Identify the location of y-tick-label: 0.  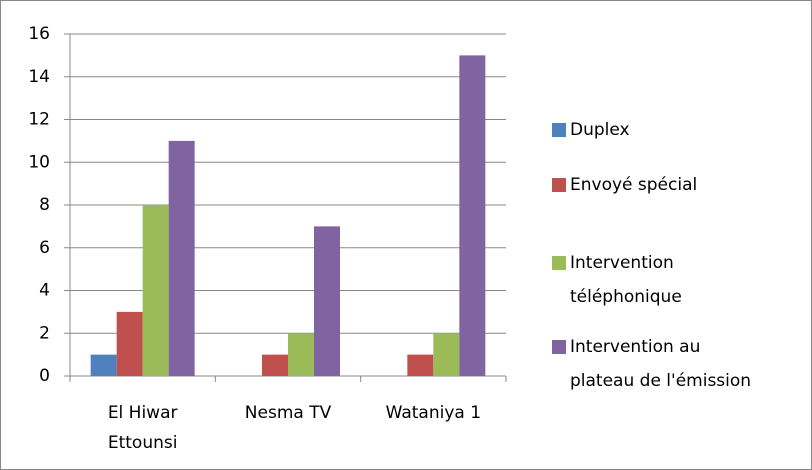
(44, 376).